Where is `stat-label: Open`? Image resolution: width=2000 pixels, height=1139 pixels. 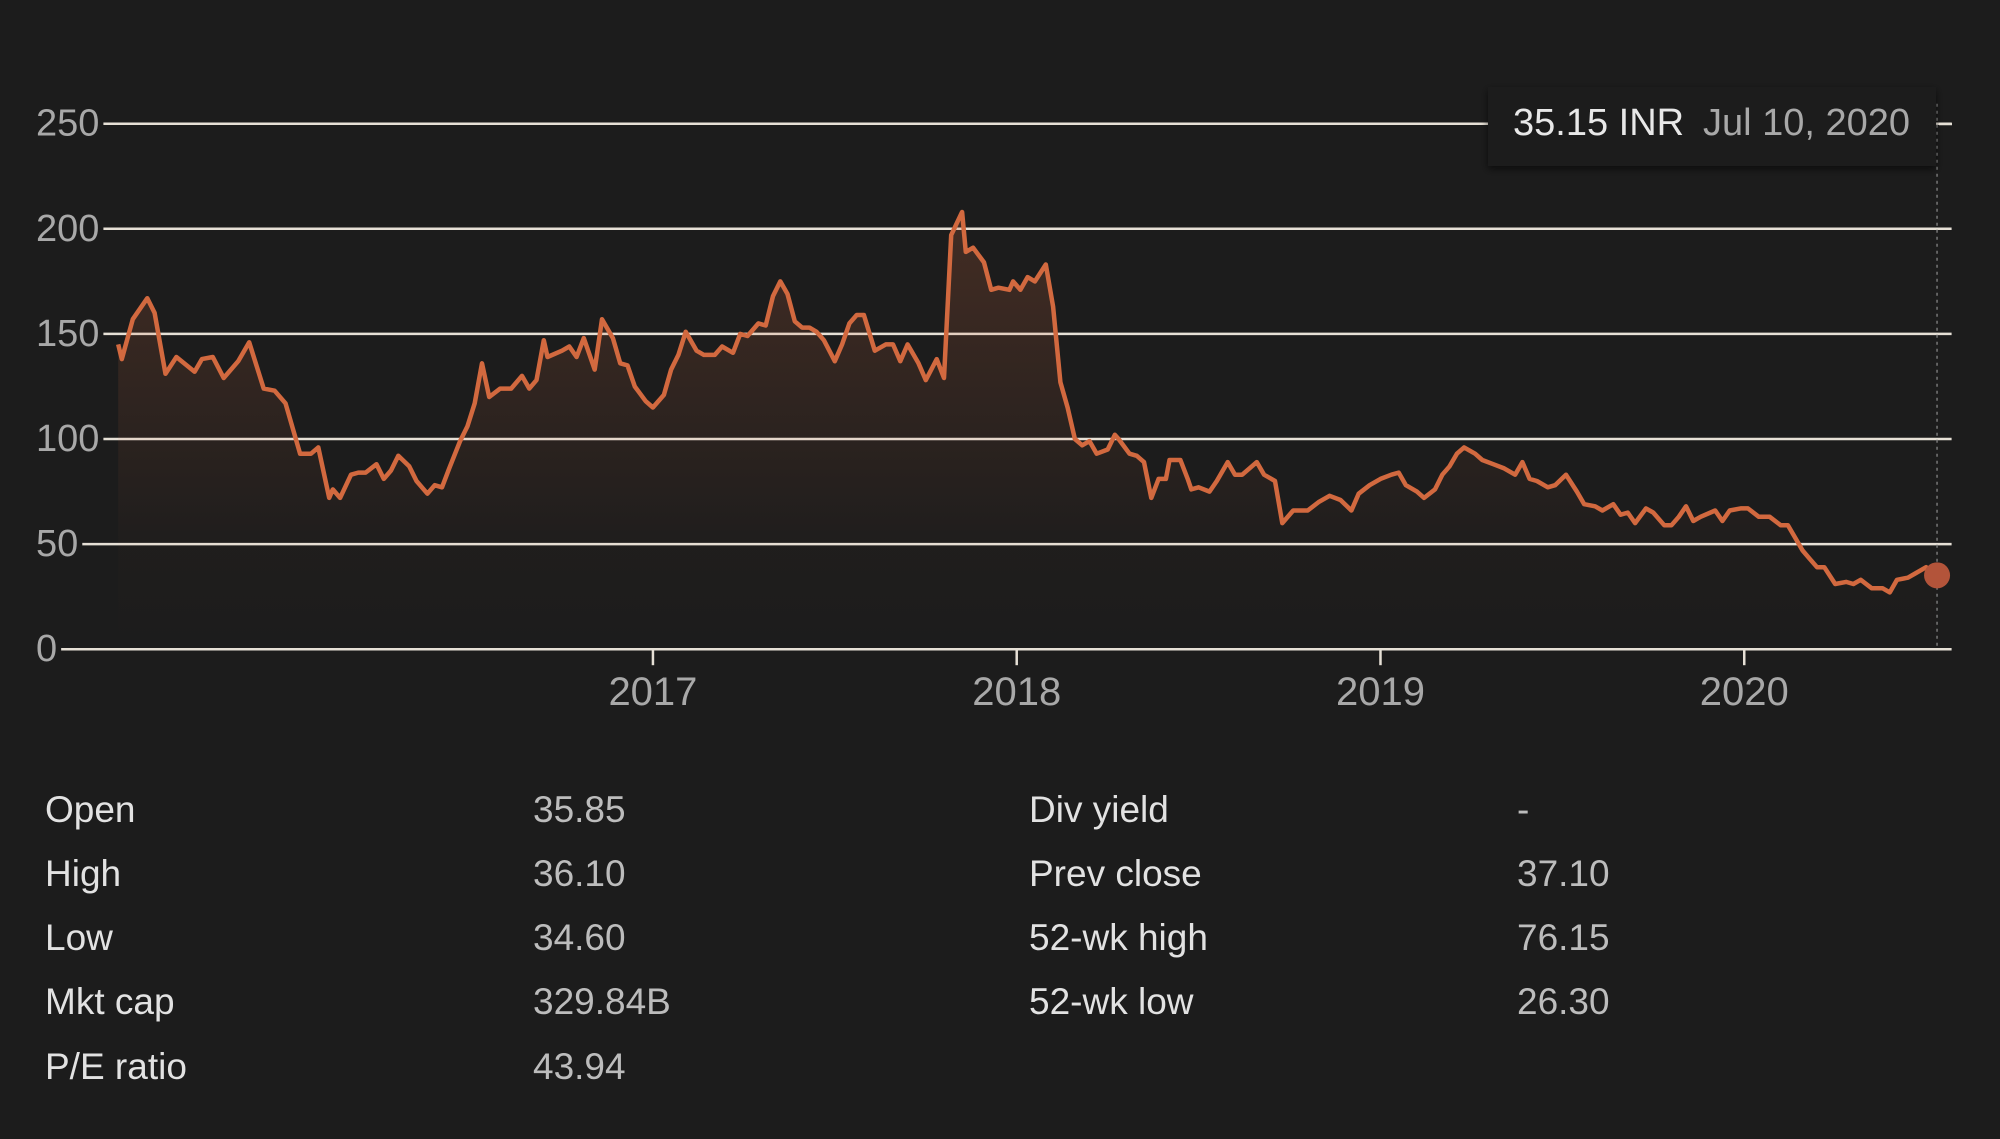
stat-label: Open is located at coordinates (90, 809).